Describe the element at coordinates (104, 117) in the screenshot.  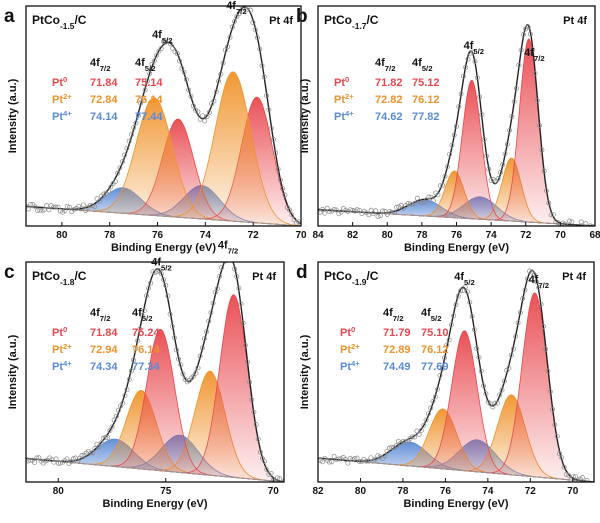
I see `species-value-pt4: 74.14` at that location.